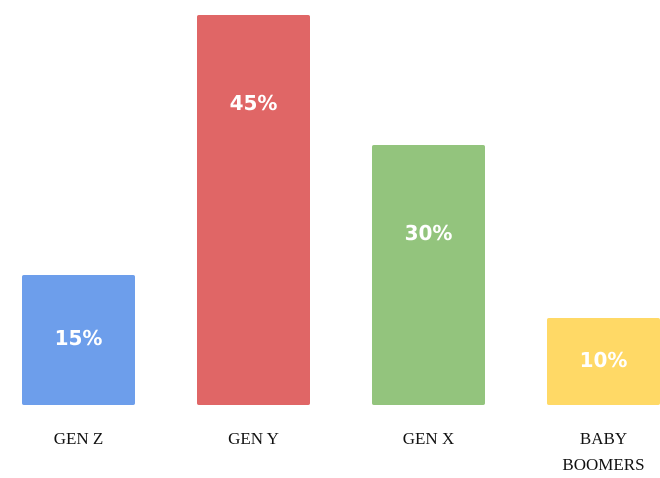  What do you see at coordinates (253, 438) in the screenshot?
I see `x-tick-label: GEN Y` at bounding box center [253, 438].